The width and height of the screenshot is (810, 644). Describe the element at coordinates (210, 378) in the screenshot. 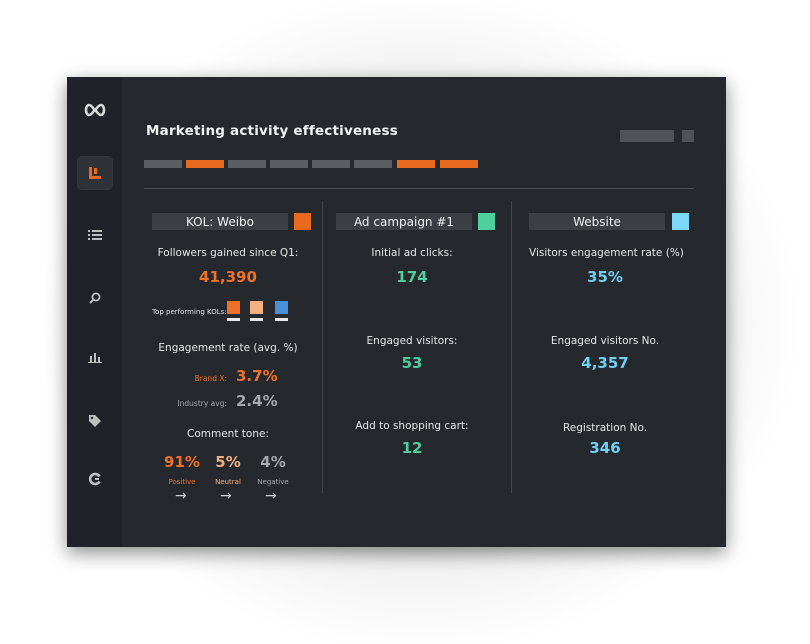

I see `brand-label: Brand X:` at that location.